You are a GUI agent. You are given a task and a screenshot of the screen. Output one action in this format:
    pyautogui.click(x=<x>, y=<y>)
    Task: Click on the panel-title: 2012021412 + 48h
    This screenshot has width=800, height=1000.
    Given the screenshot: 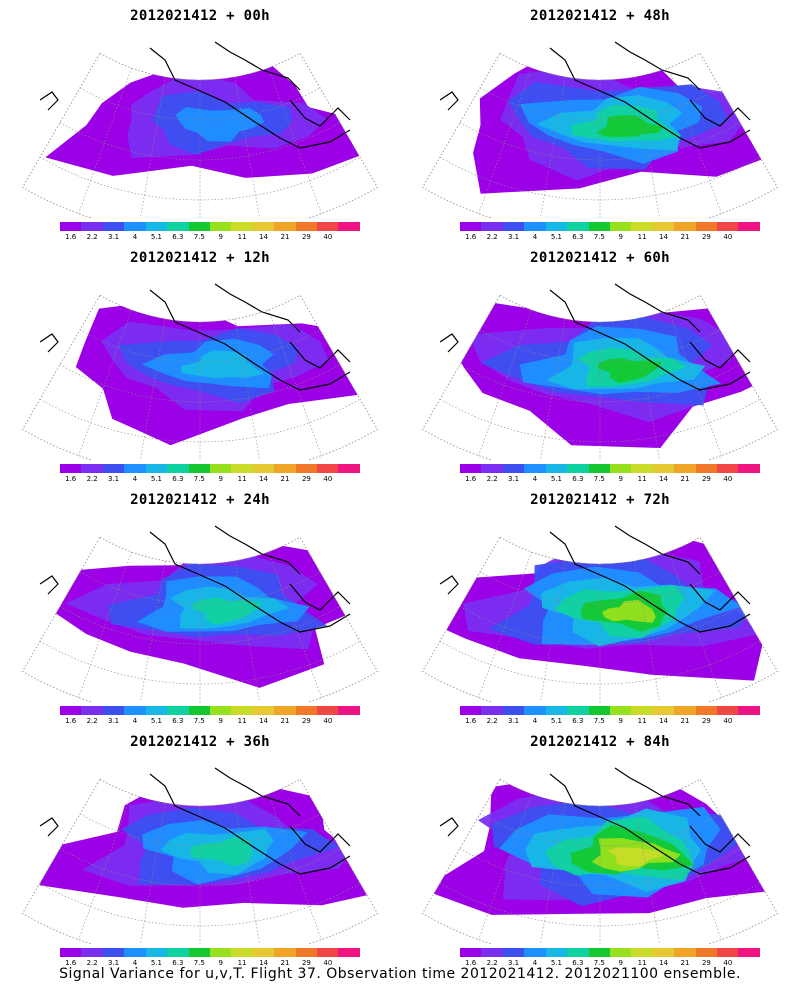 What is the action you would take?
    pyautogui.click(x=600, y=16)
    